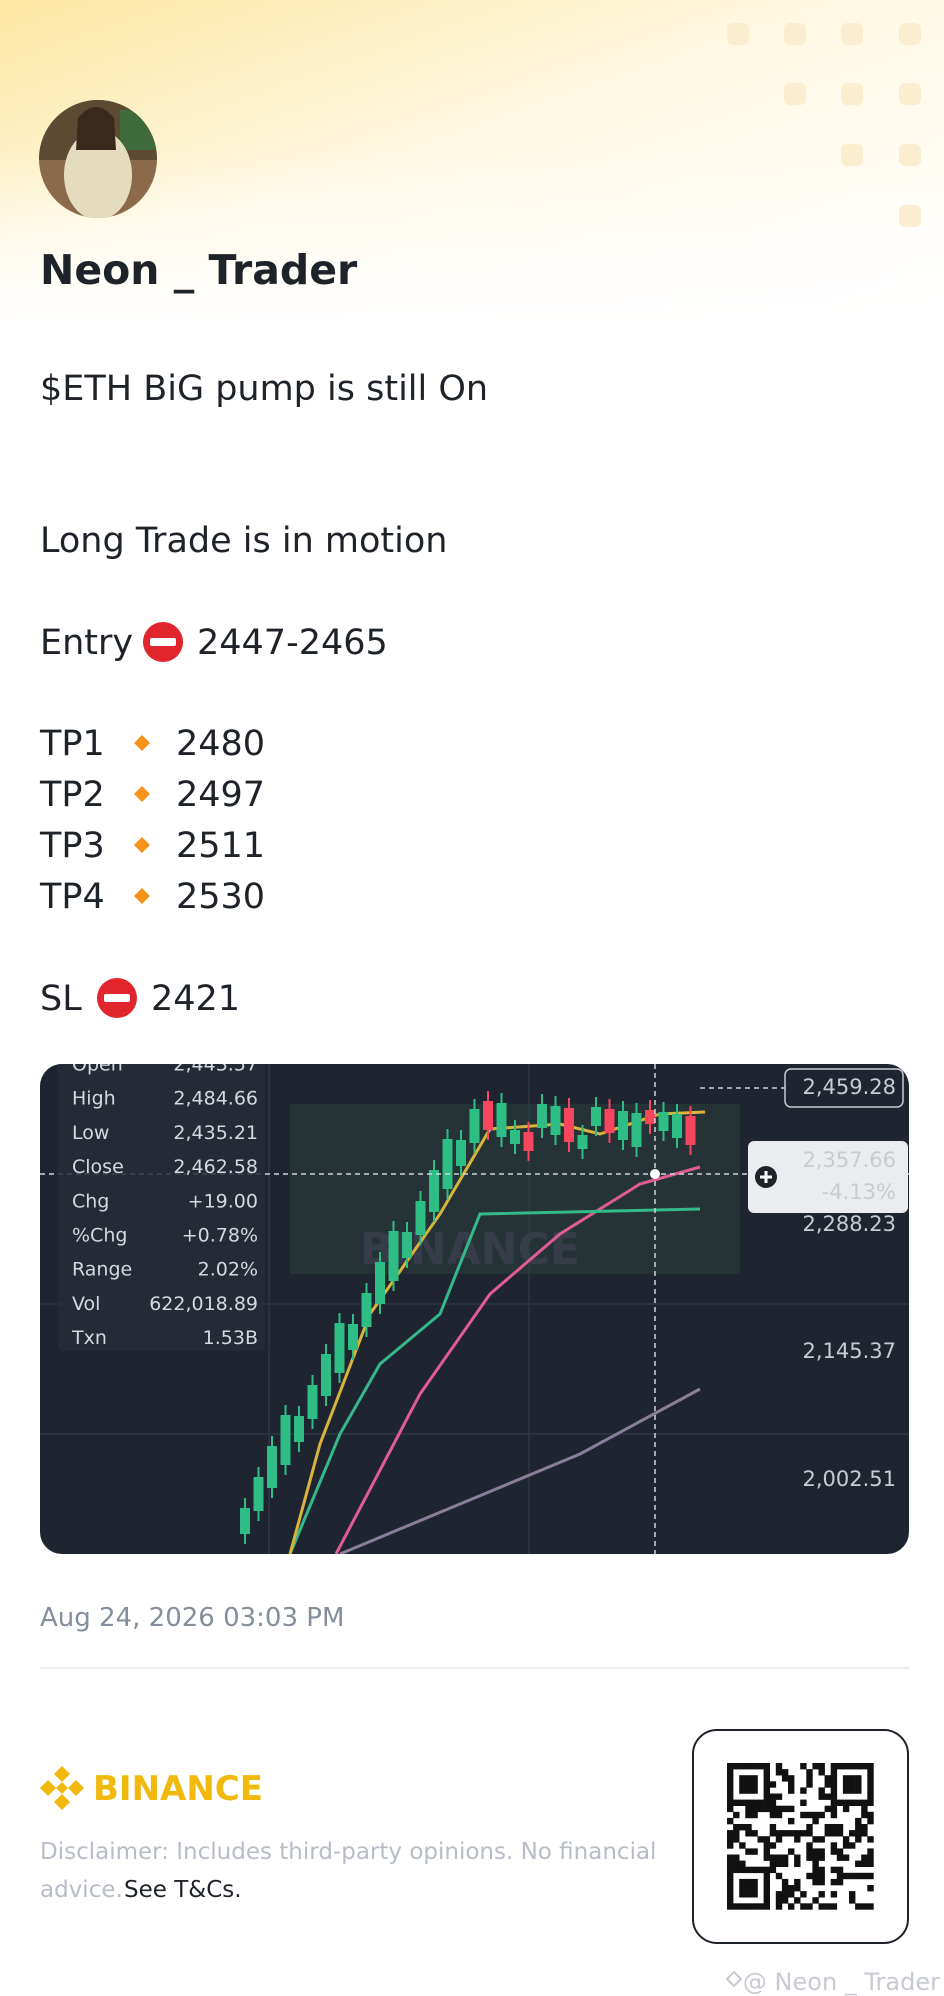 This screenshot has height=1996, width=944. Describe the element at coordinates (90, 1133) in the screenshot. I see `stat-label: Low` at that location.